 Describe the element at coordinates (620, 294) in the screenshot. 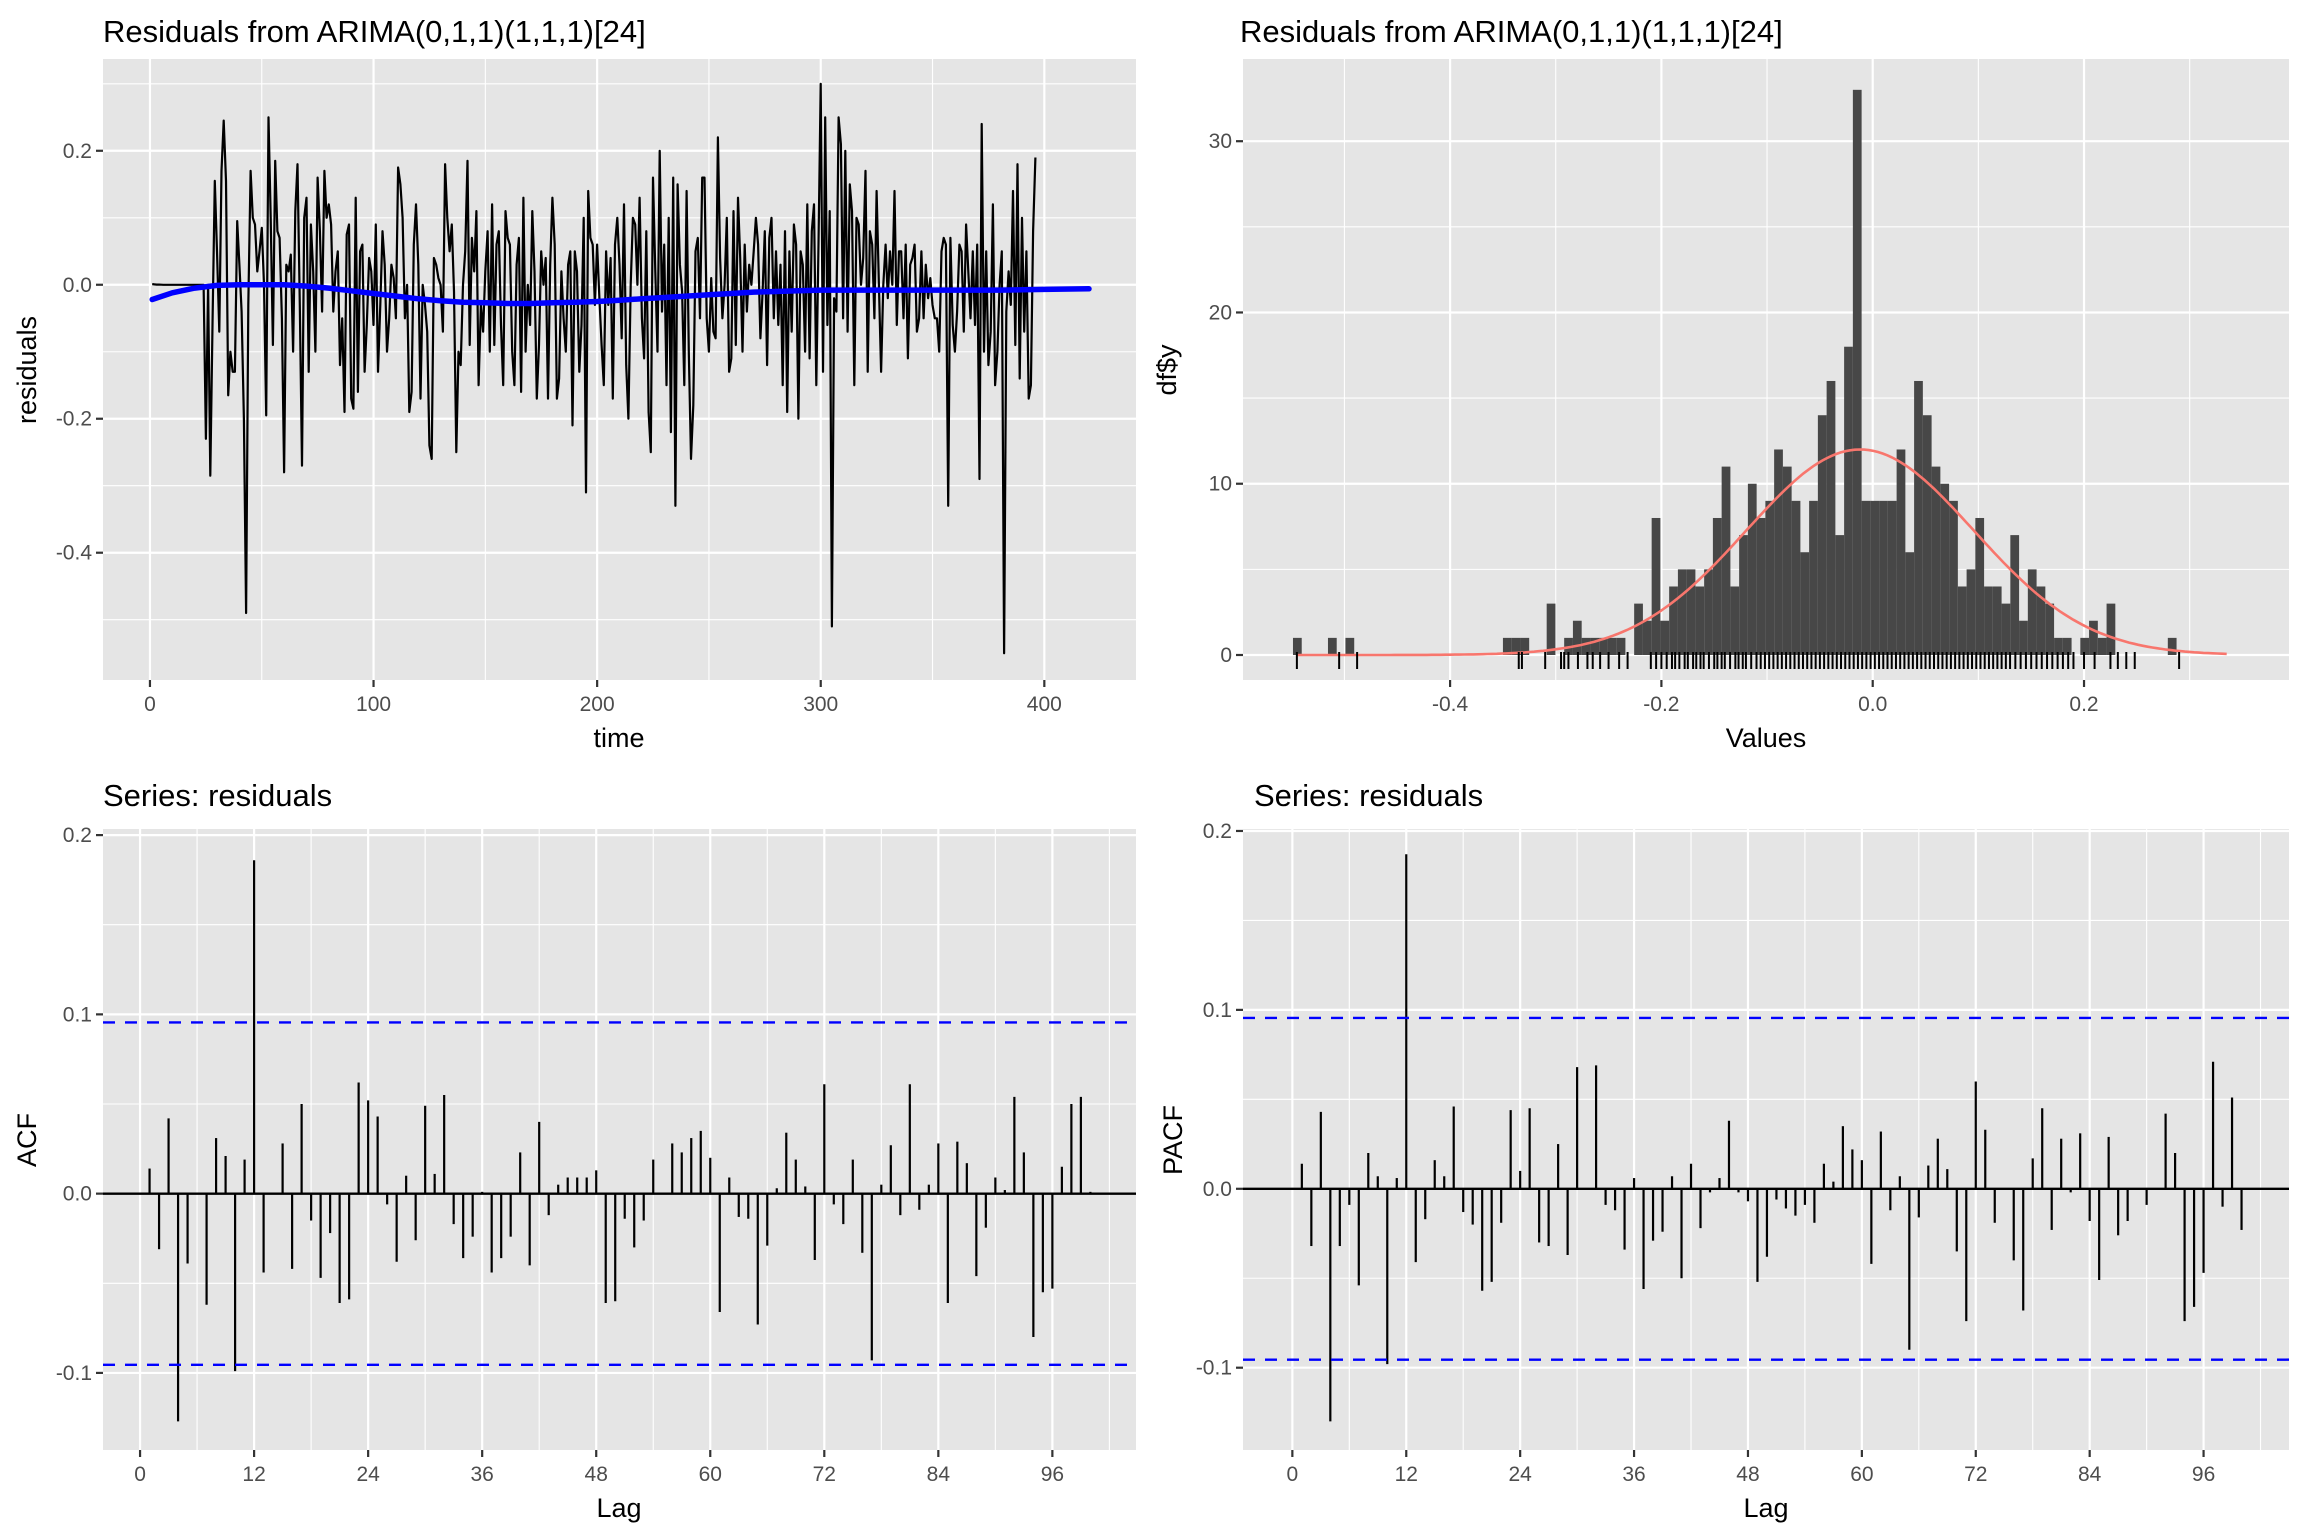

I see `loess-smooth-line` at that location.